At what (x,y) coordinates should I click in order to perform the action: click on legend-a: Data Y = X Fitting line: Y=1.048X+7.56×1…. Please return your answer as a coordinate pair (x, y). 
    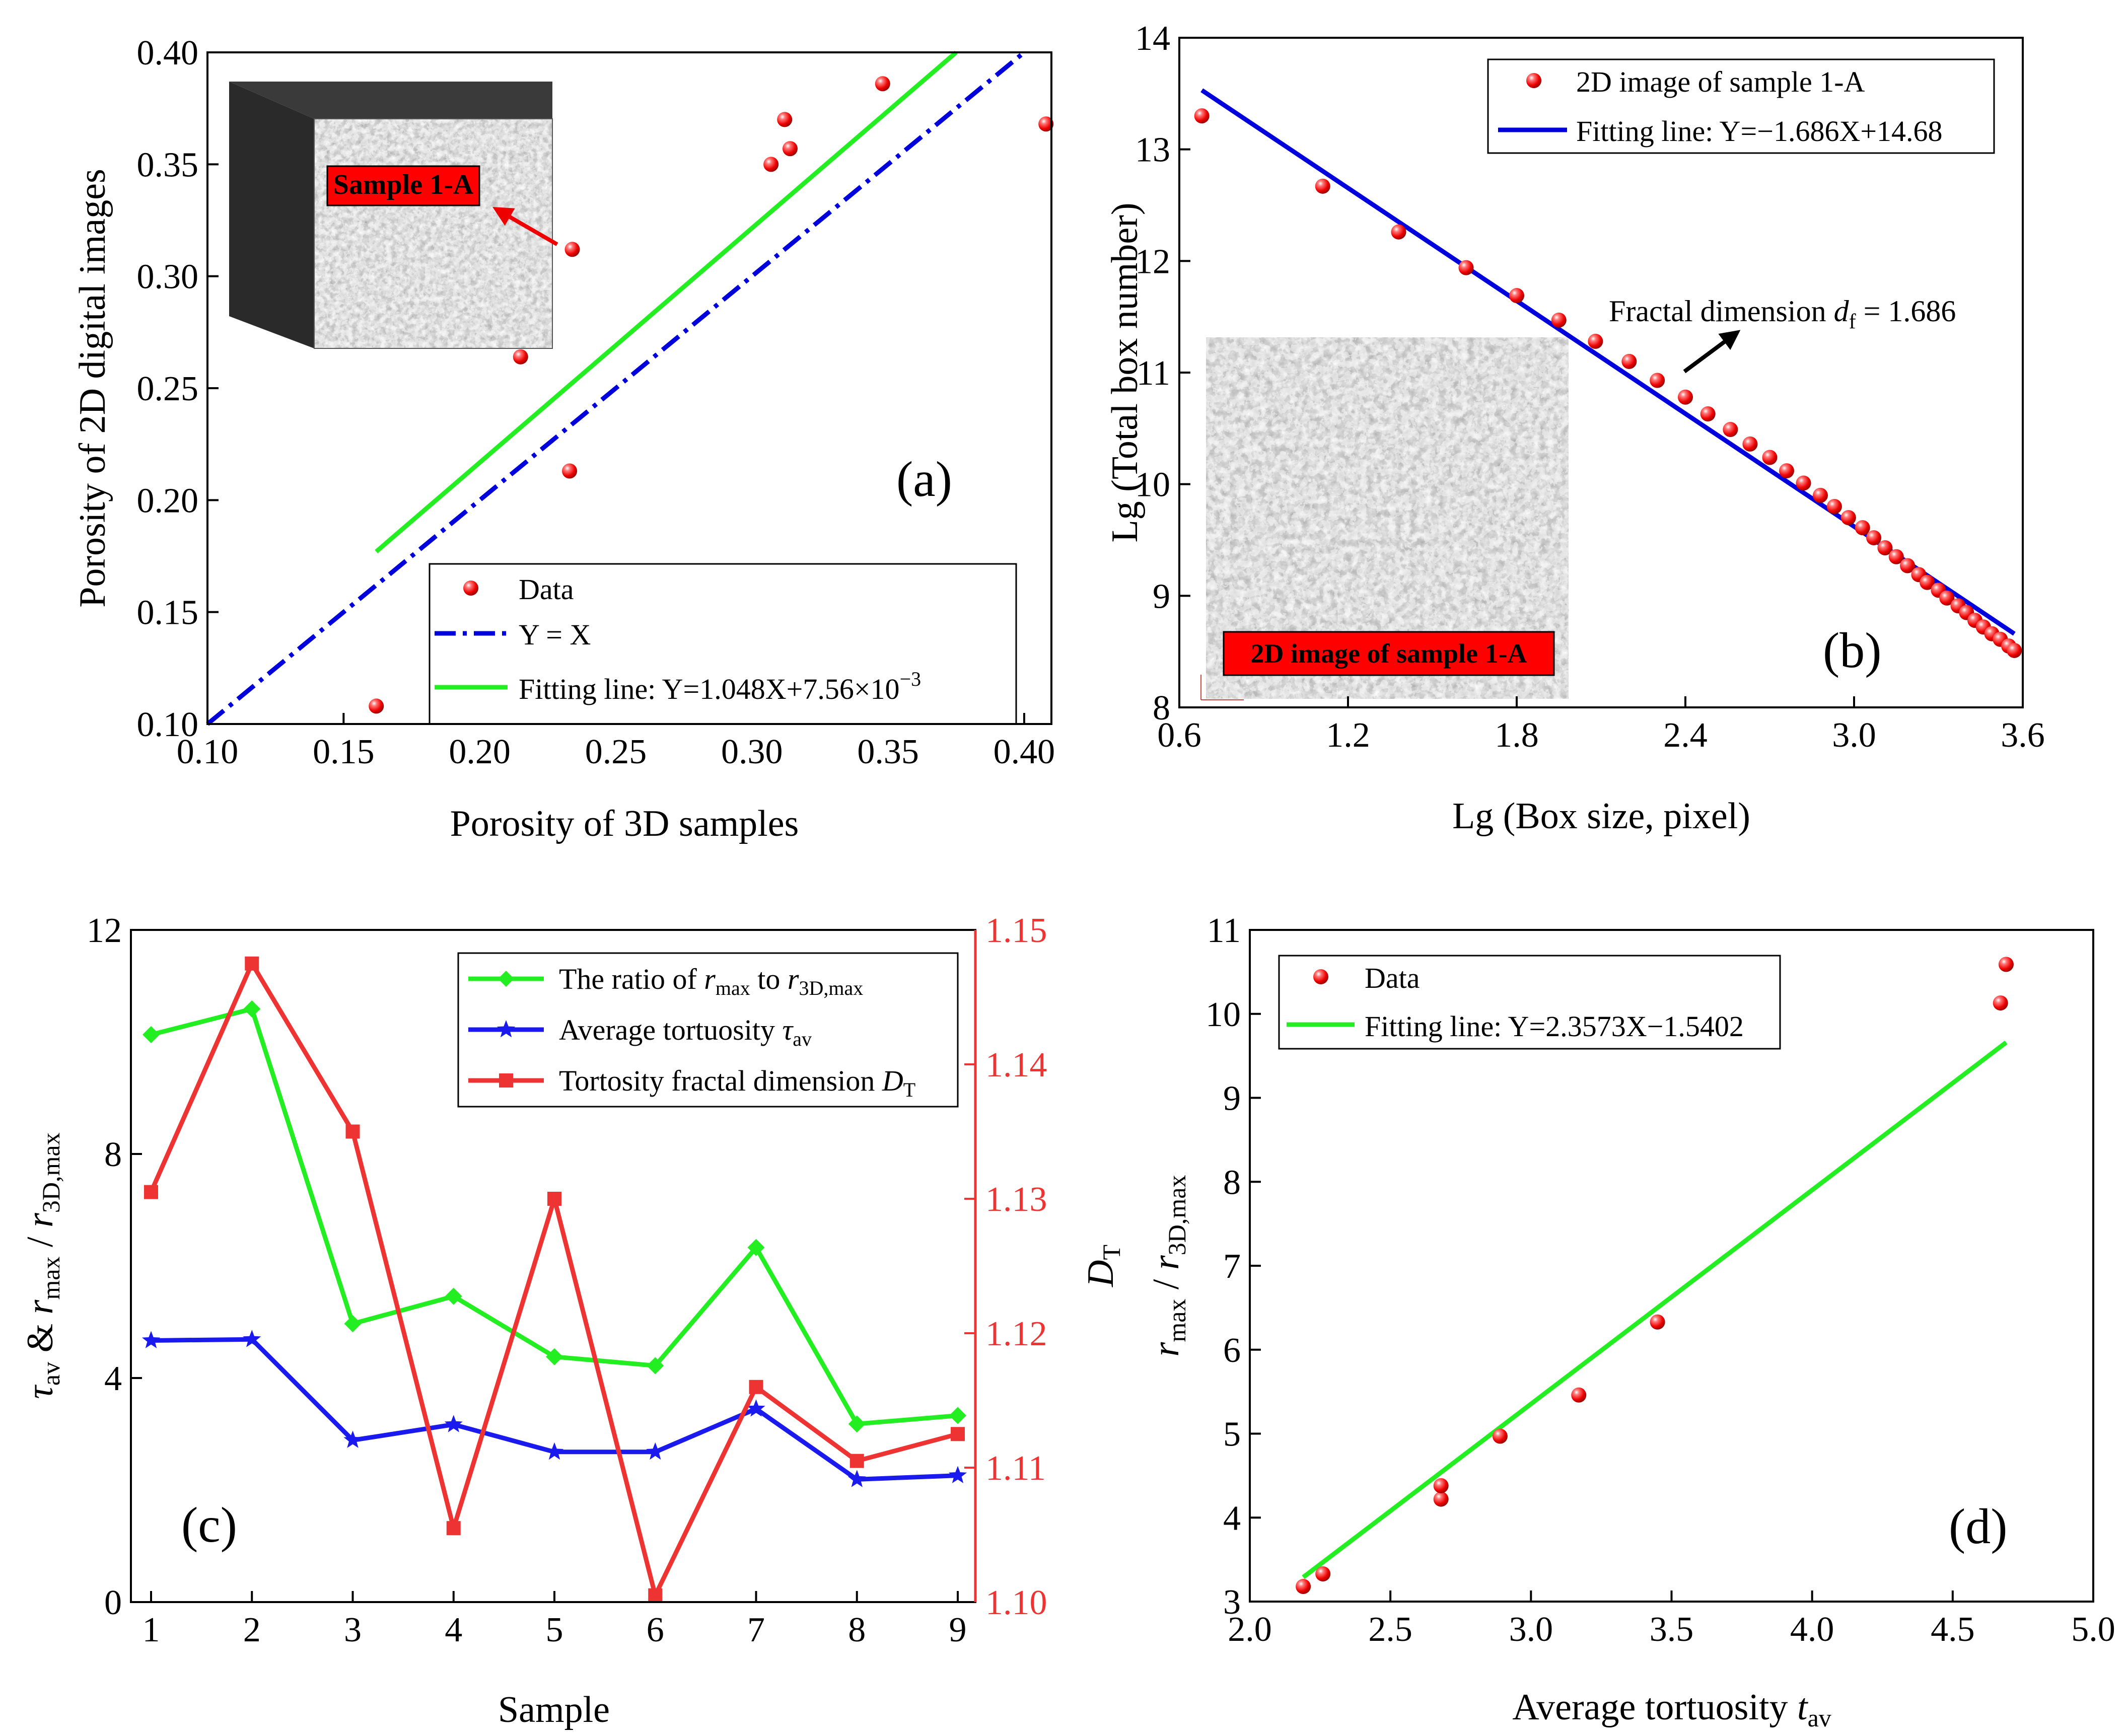
    Looking at the image, I should click on (723, 644).